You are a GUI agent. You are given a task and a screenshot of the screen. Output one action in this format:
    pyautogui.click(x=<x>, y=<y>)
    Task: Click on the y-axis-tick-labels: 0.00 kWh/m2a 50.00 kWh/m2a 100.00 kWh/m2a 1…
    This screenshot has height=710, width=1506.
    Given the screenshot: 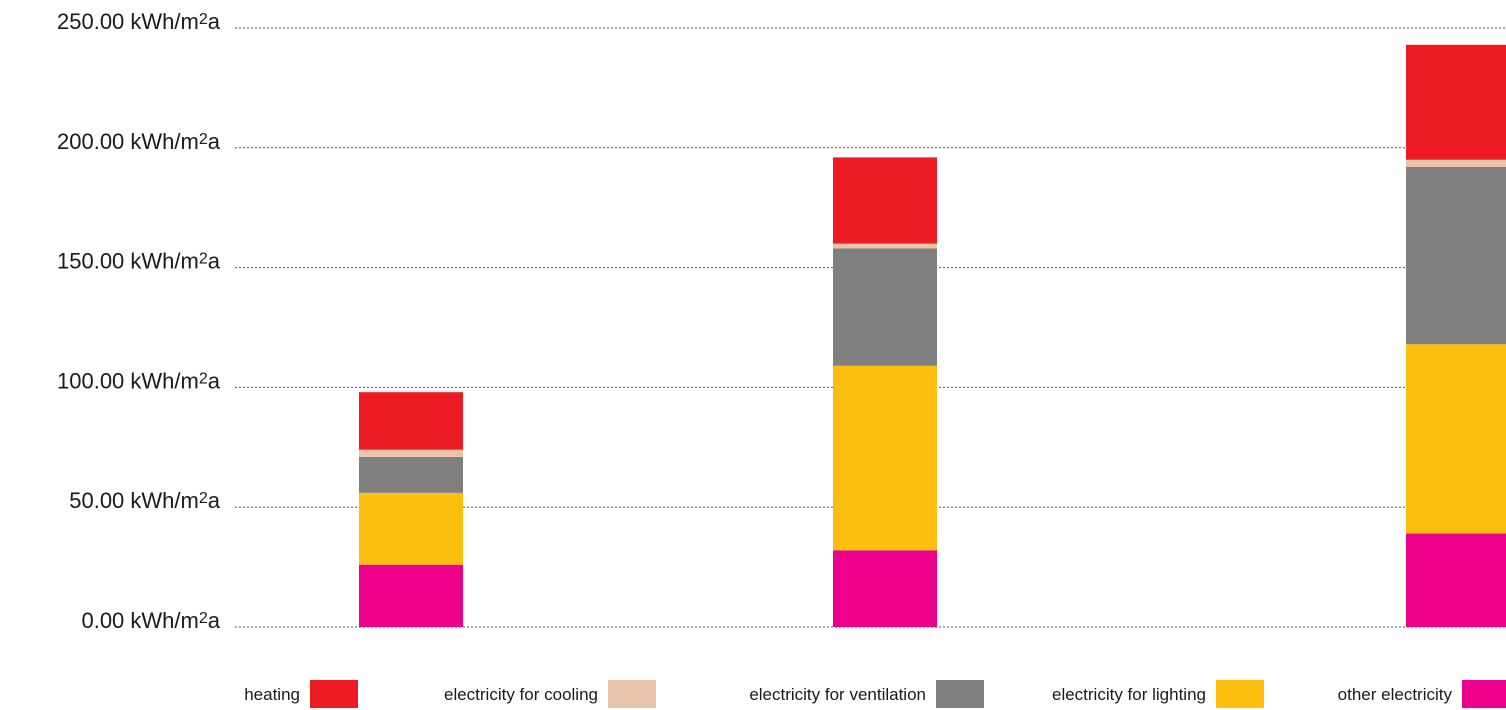 What is the action you would take?
    pyautogui.click(x=139, y=321)
    